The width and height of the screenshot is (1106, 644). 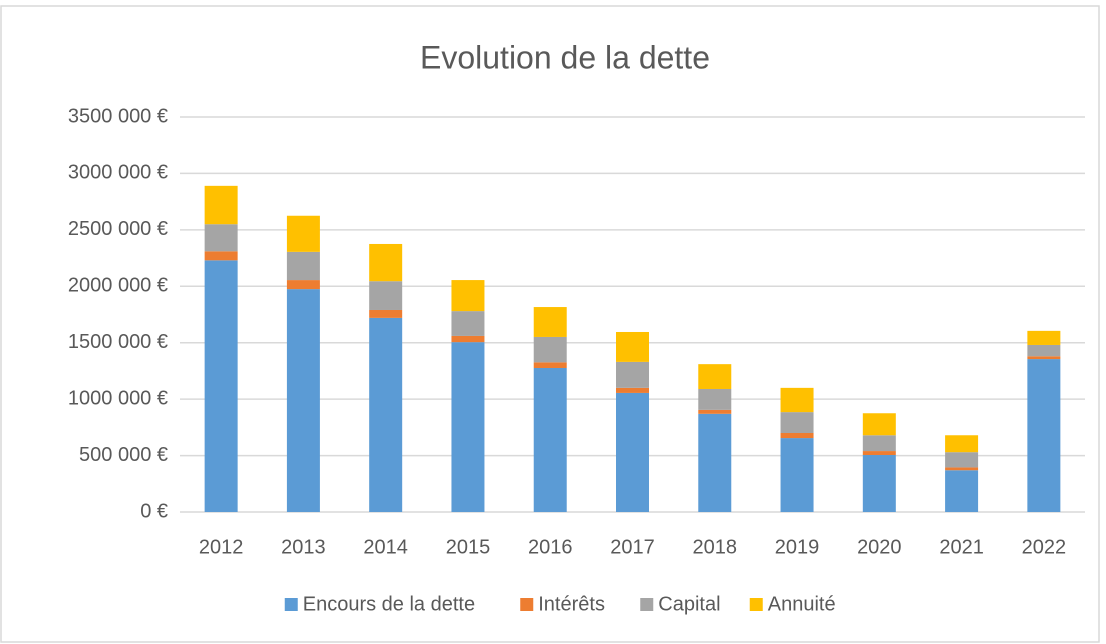 I want to click on x-tick-label: 2012, so click(x=221, y=547).